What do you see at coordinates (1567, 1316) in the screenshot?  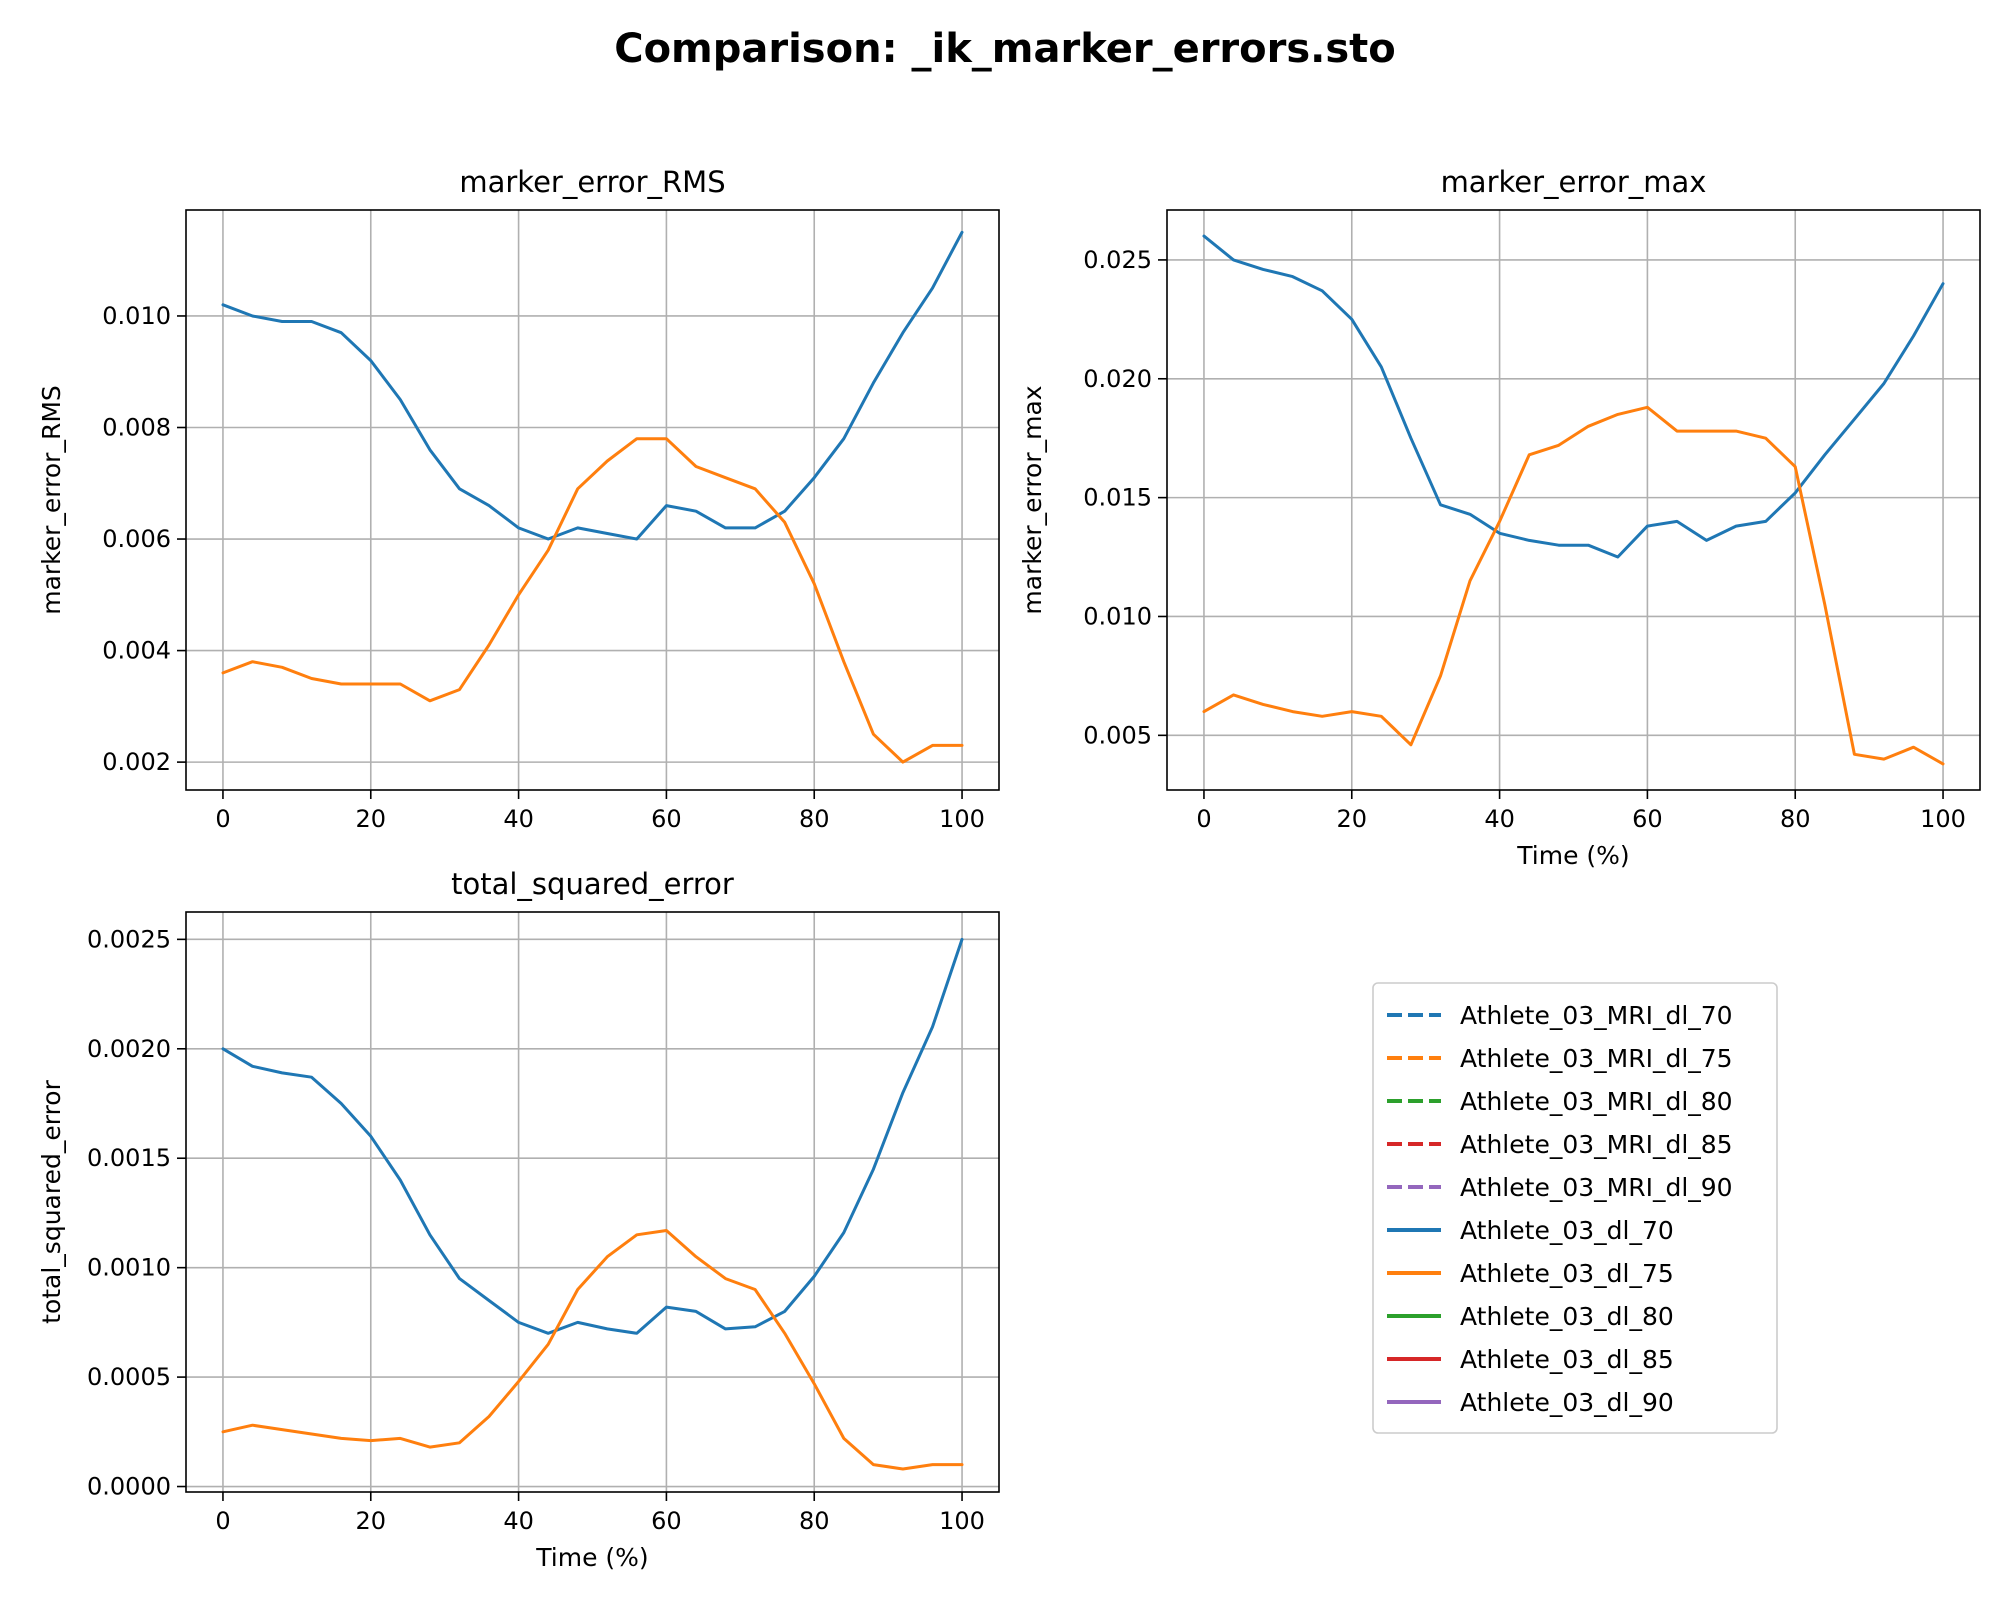 I see `legend-label: Athlete_03_dl_80` at bounding box center [1567, 1316].